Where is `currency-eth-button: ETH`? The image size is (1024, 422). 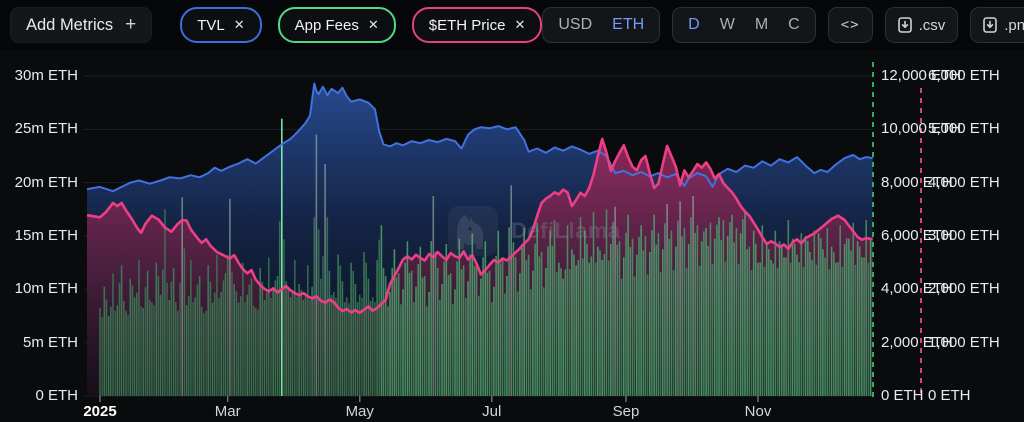 currency-eth-button: ETH is located at coordinates (628, 24).